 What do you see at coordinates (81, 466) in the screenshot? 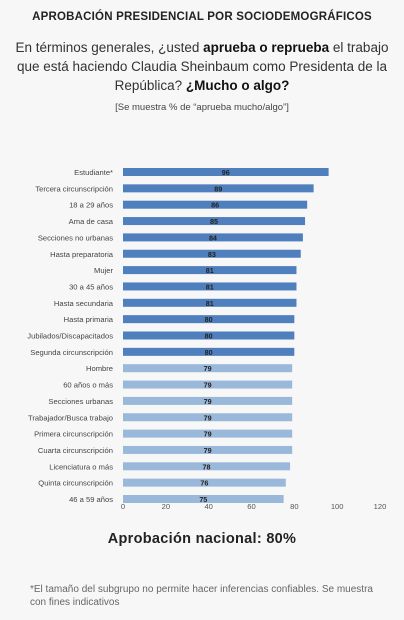
I see `category-label: Licenciatura o más` at bounding box center [81, 466].